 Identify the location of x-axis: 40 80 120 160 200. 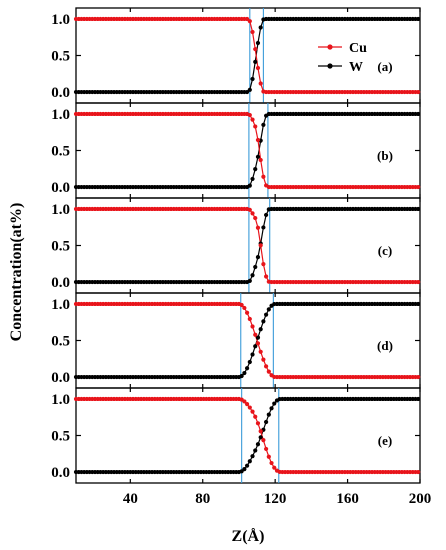
(277, 499).